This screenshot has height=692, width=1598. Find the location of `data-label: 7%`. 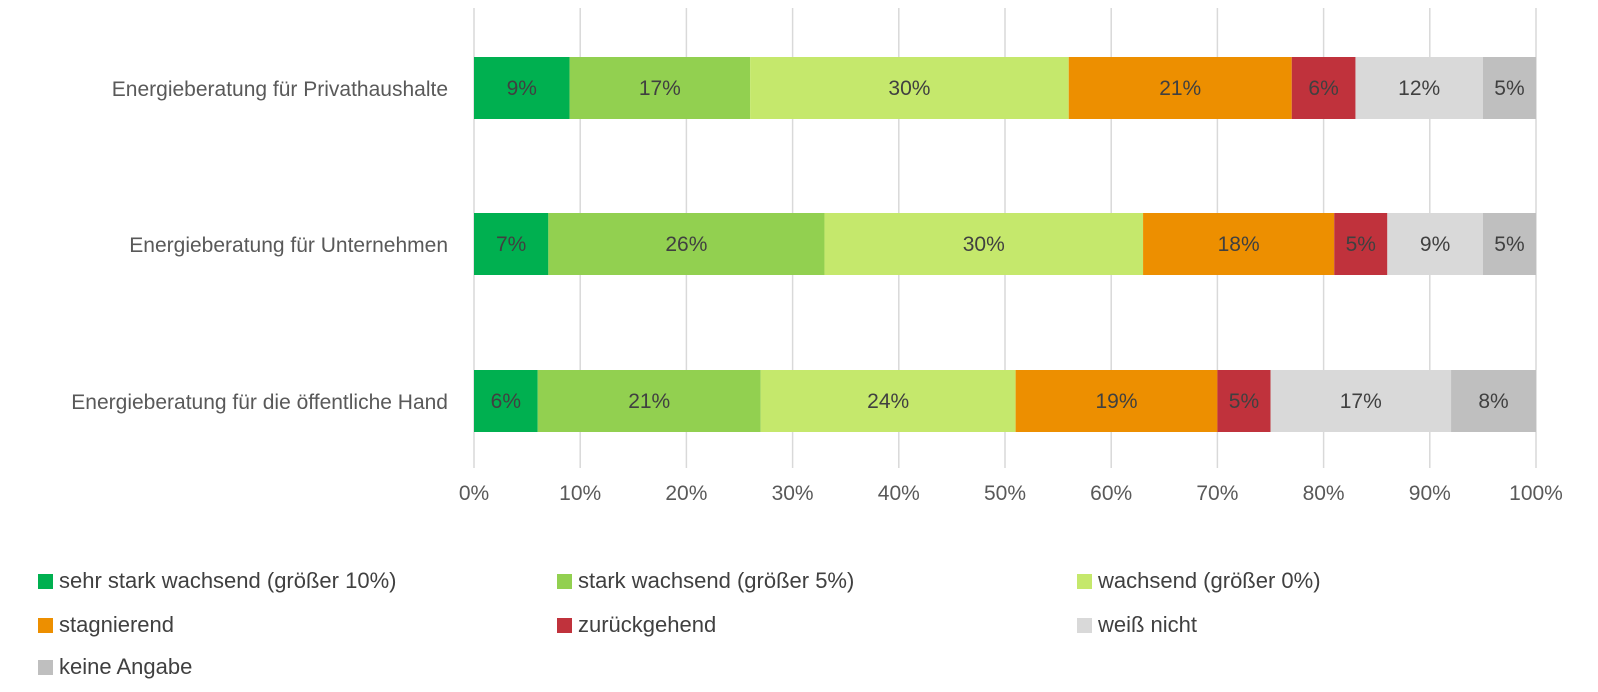

data-label: 7% is located at coordinates (511, 244).